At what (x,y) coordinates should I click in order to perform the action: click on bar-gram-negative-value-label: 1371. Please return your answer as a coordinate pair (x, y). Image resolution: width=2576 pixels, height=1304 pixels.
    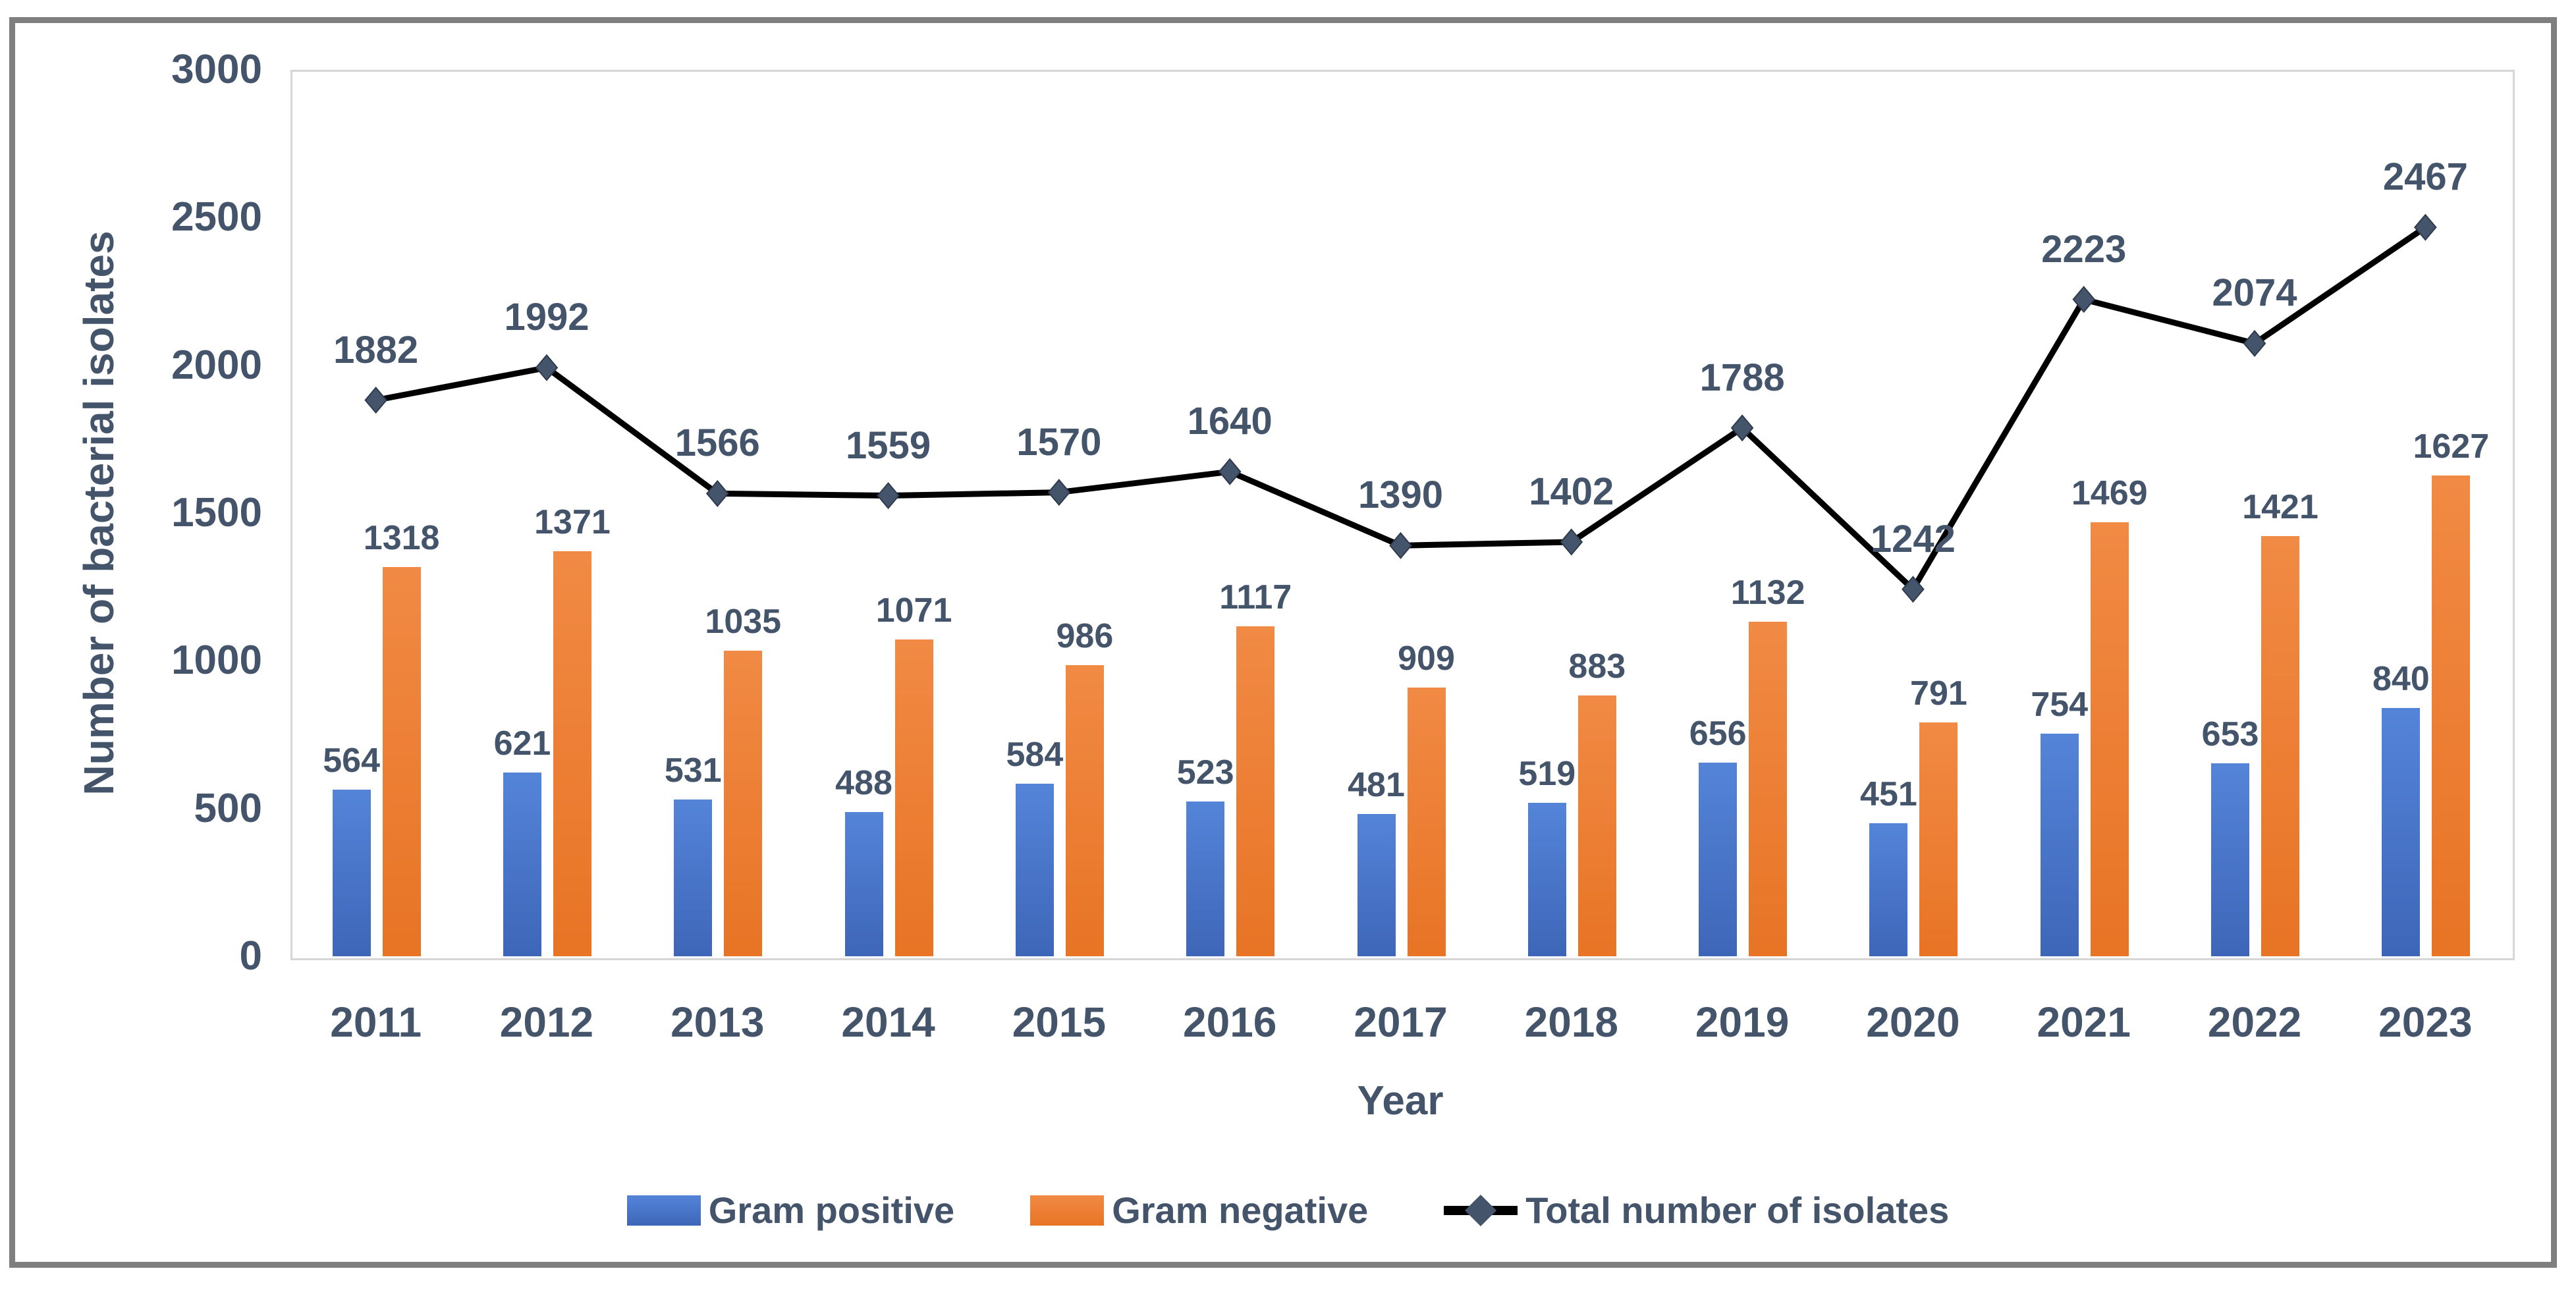
    Looking at the image, I should click on (572, 522).